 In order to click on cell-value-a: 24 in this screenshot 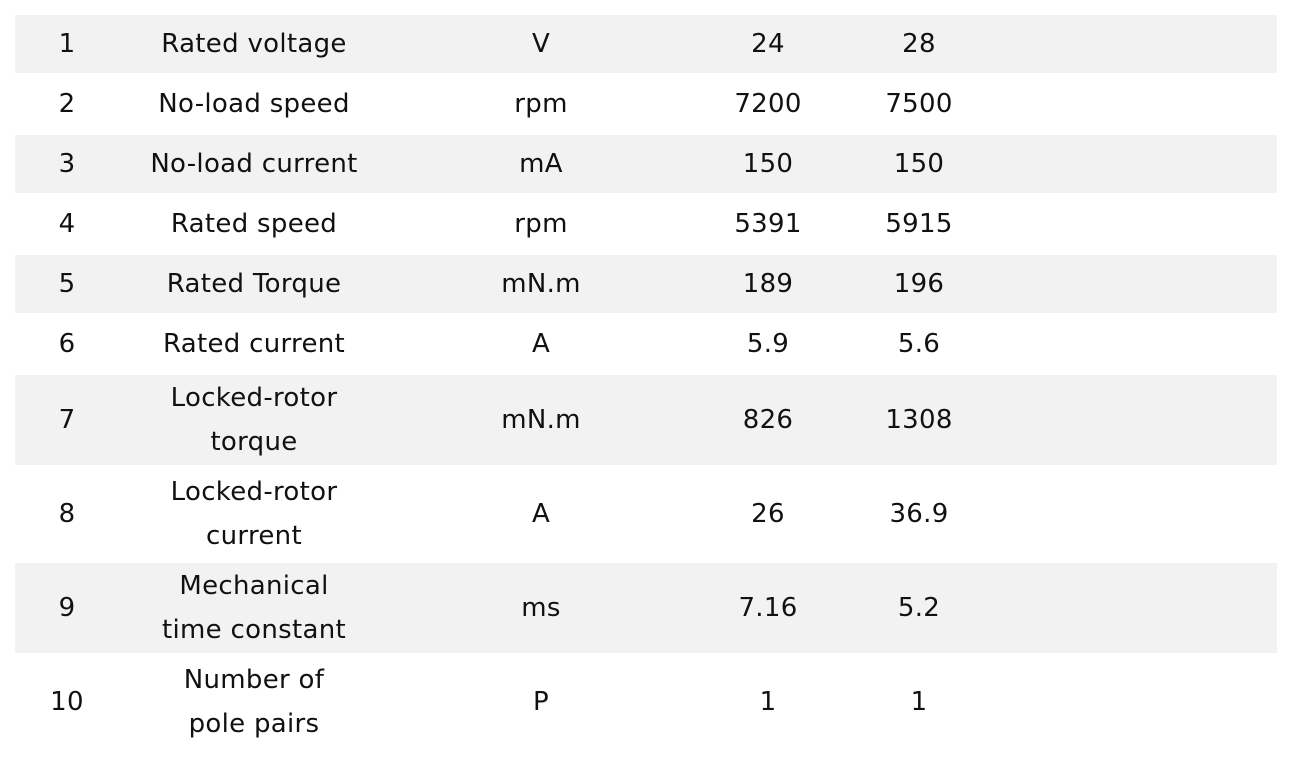, I will do `click(768, 44)`.